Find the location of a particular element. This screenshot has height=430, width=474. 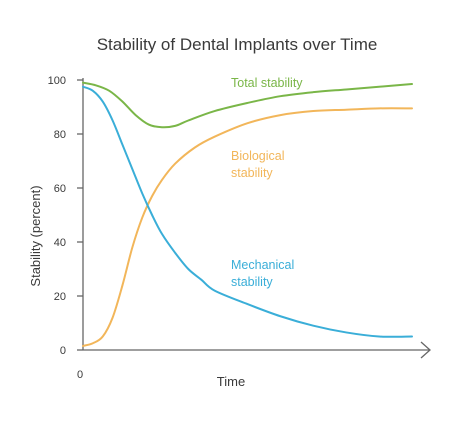

y-tick-label: 100 is located at coordinates (57, 81).